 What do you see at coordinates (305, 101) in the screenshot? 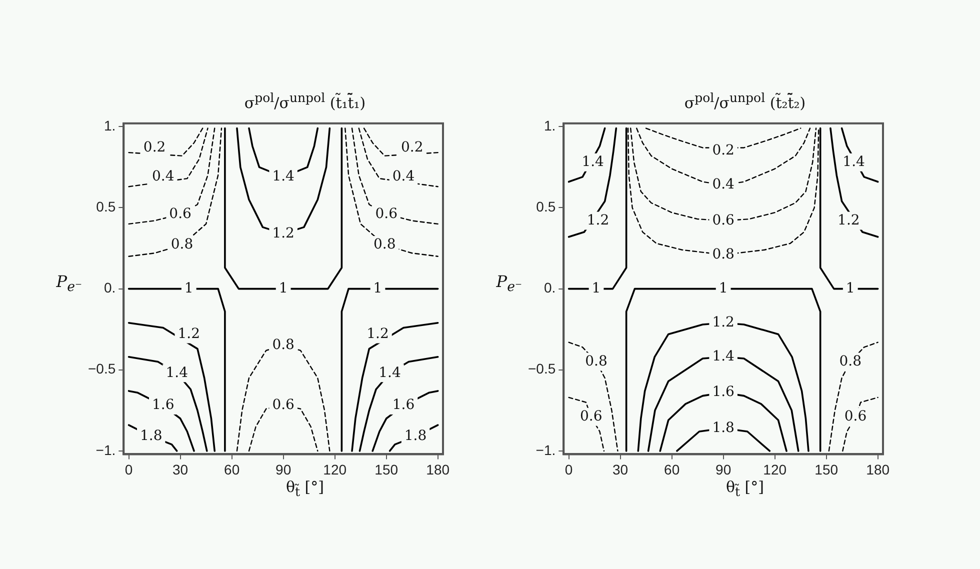
I see `chart-title: σ$^{pol}$/σ$^{unpol}$ (t̃₁t̃̄₁)` at bounding box center [305, 101].